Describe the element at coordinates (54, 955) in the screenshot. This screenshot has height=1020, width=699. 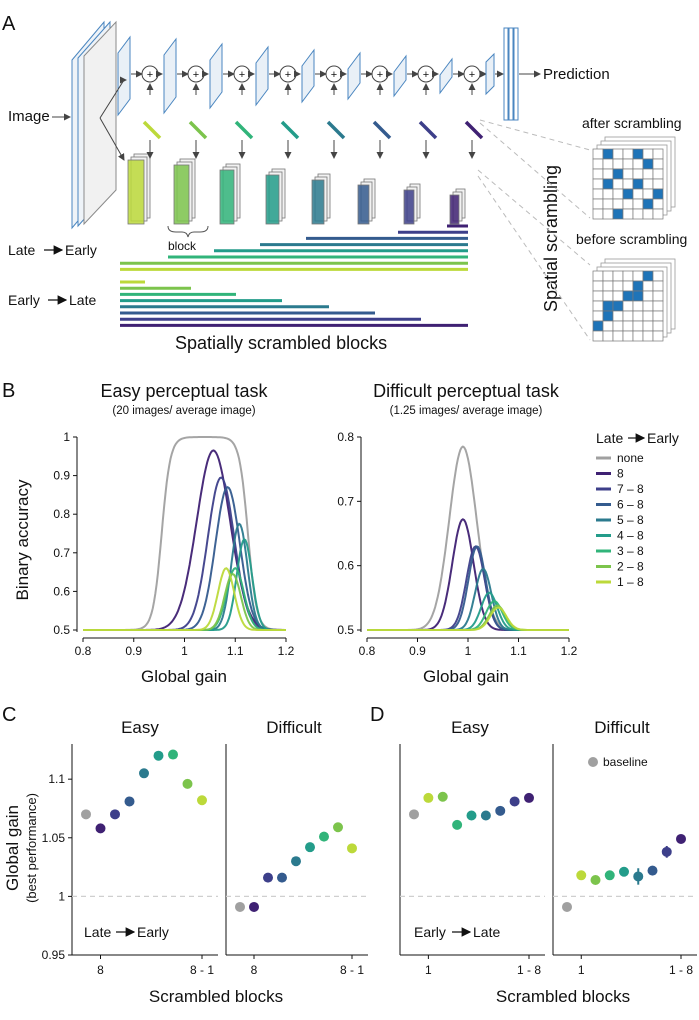
I see `chartC1-y-tick-label: 0.95` at that location.